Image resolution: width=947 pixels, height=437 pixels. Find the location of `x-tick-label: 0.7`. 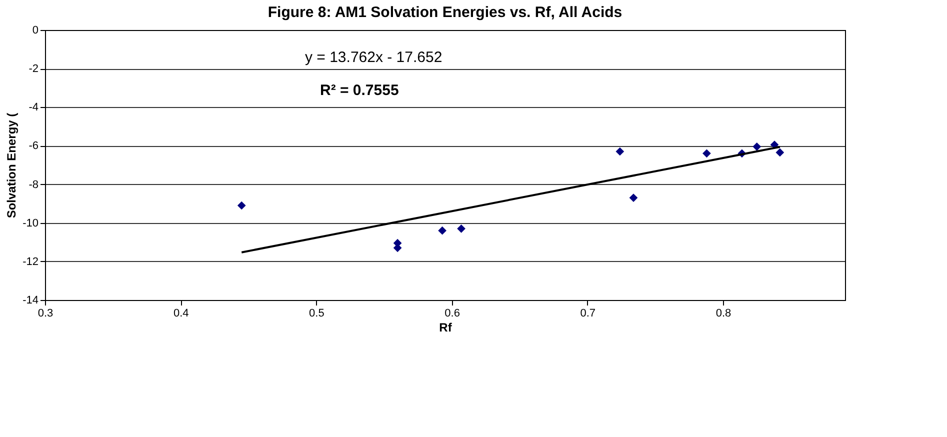

x-tick-label: 0.7 is located at coordinates (588, 314).